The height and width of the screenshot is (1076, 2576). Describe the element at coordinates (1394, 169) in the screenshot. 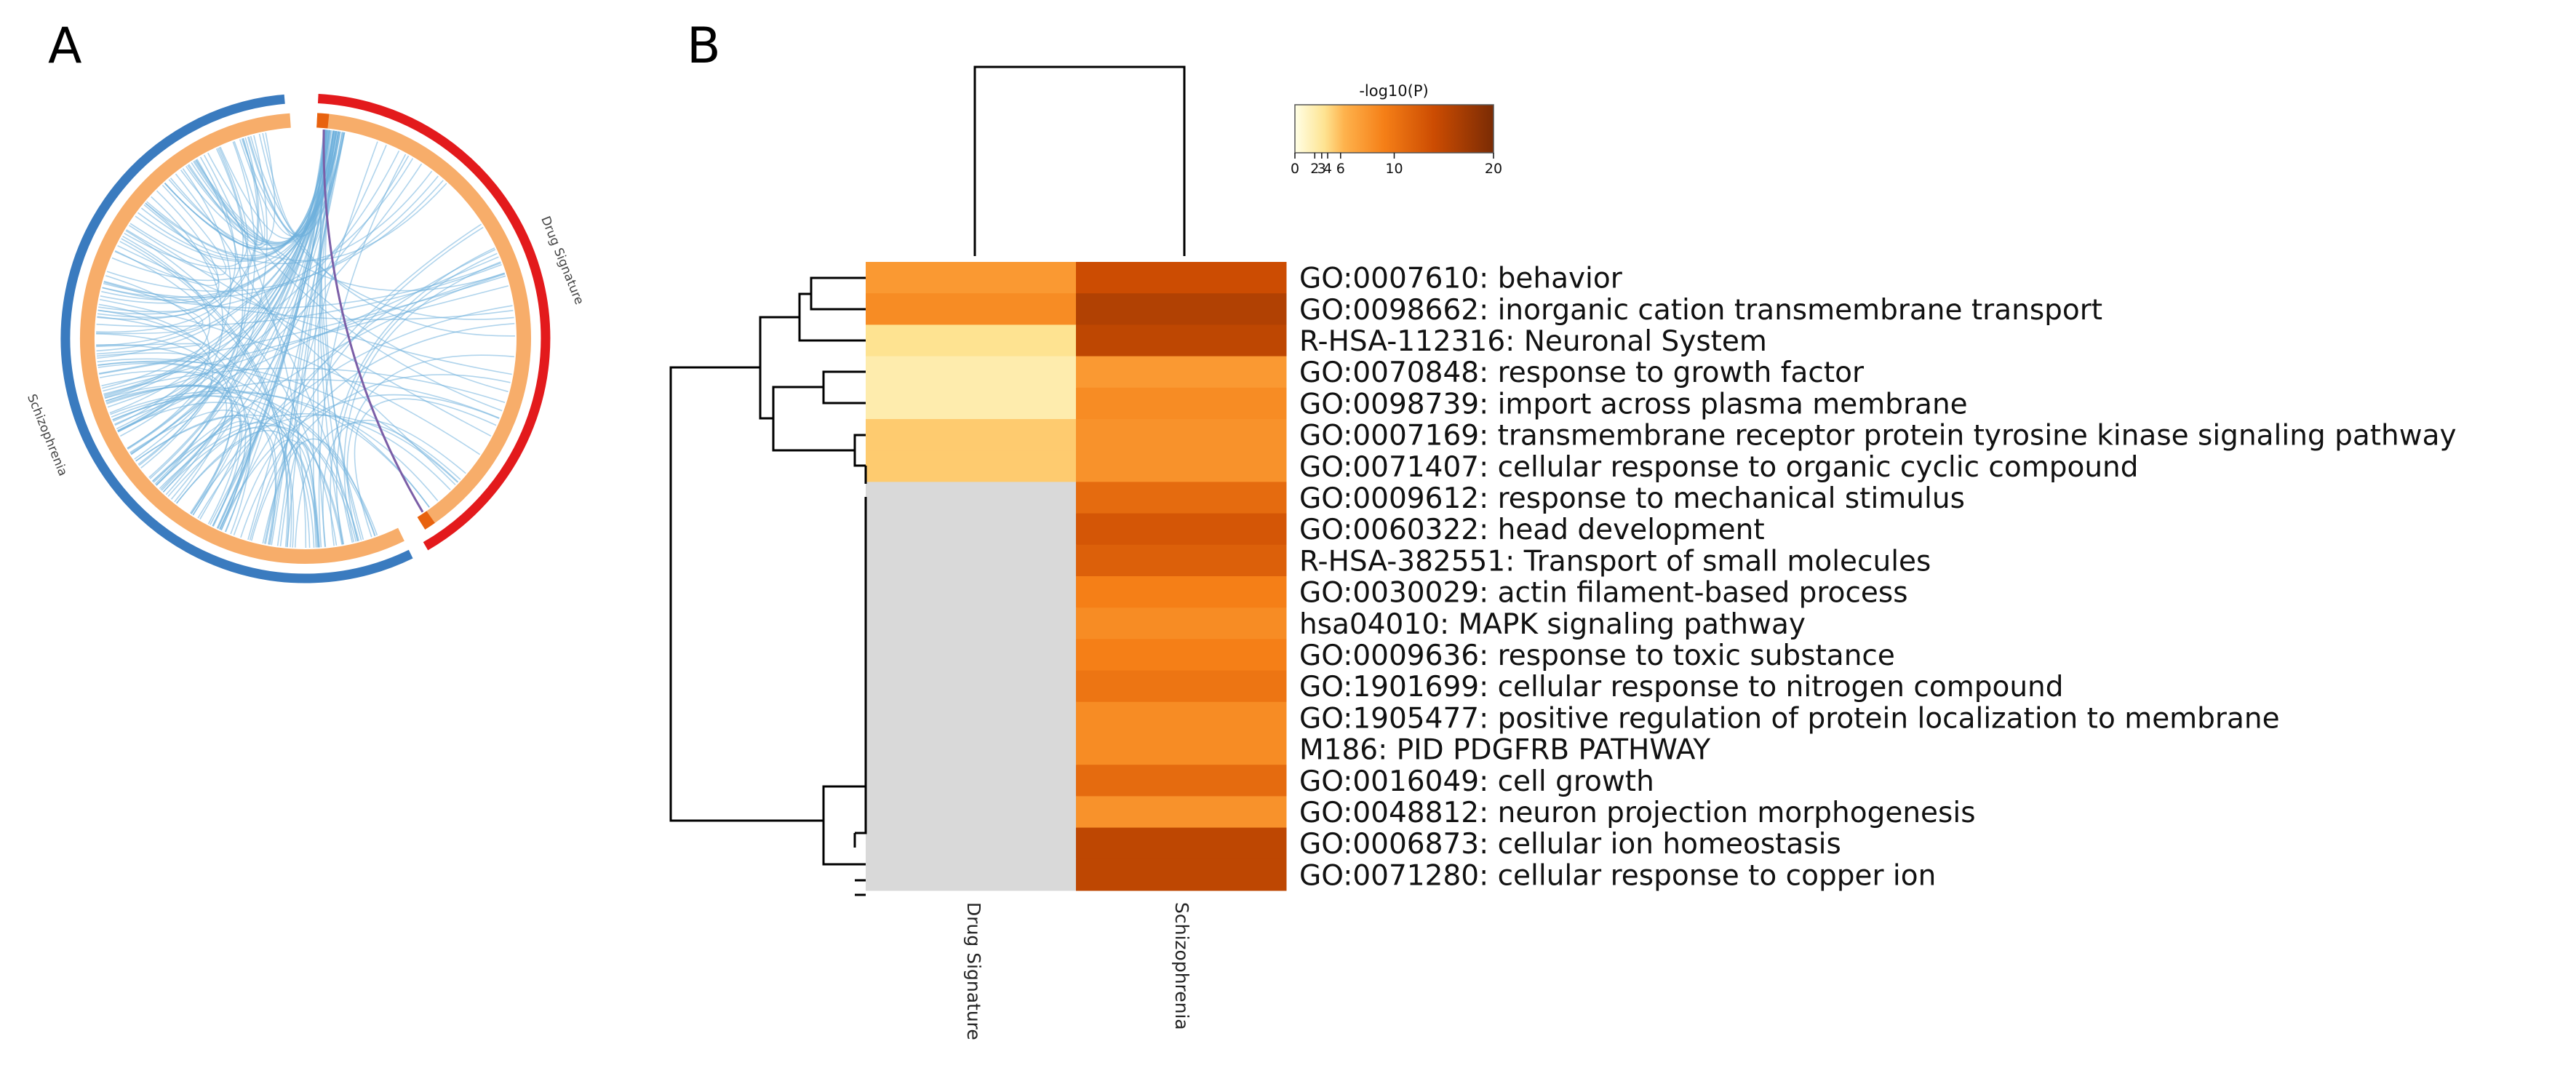

I see `colorbar-tick-label: 10` at that location.